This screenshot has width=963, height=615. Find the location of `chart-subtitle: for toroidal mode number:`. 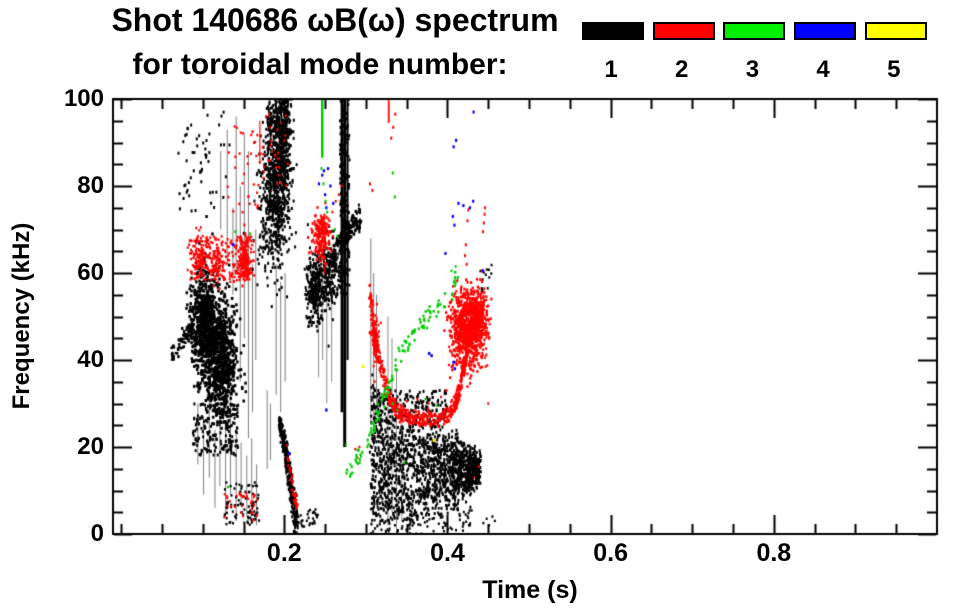

chart-subtitle: for toroidal mode number: is located at coordinates (320, 64).